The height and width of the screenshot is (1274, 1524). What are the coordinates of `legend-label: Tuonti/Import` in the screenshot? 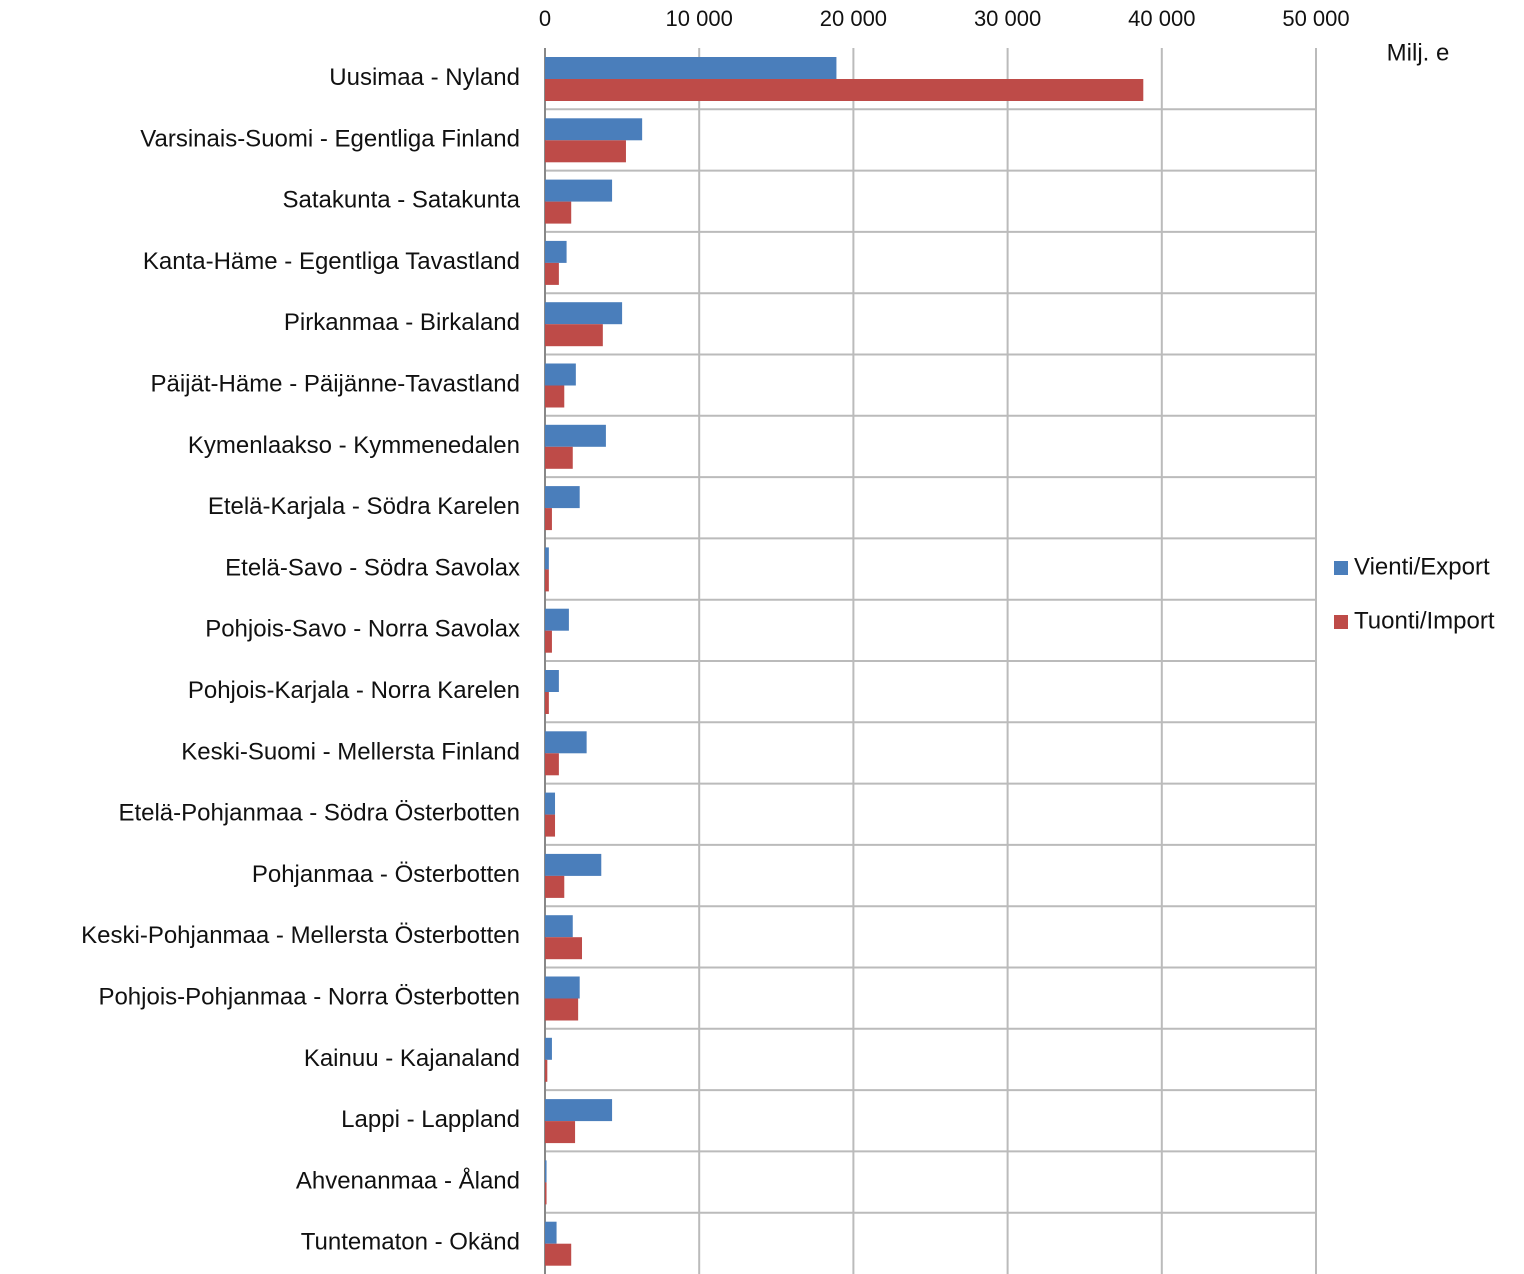 It's located at (1424, 620).